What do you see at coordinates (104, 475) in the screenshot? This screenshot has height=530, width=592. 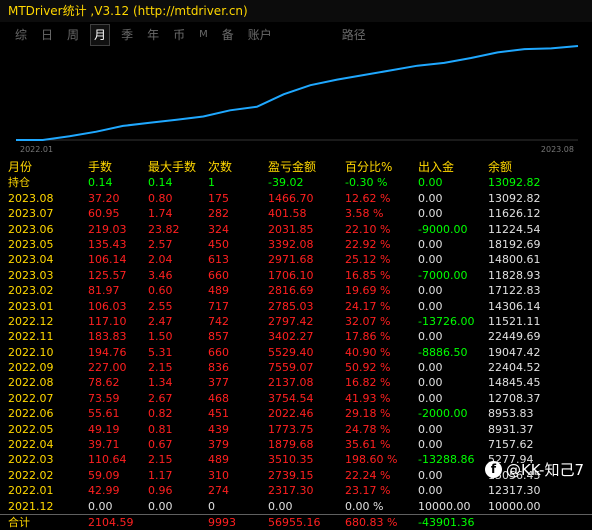 I see `table-row-cell-1: 59.09` at bounding box center [104, 475].